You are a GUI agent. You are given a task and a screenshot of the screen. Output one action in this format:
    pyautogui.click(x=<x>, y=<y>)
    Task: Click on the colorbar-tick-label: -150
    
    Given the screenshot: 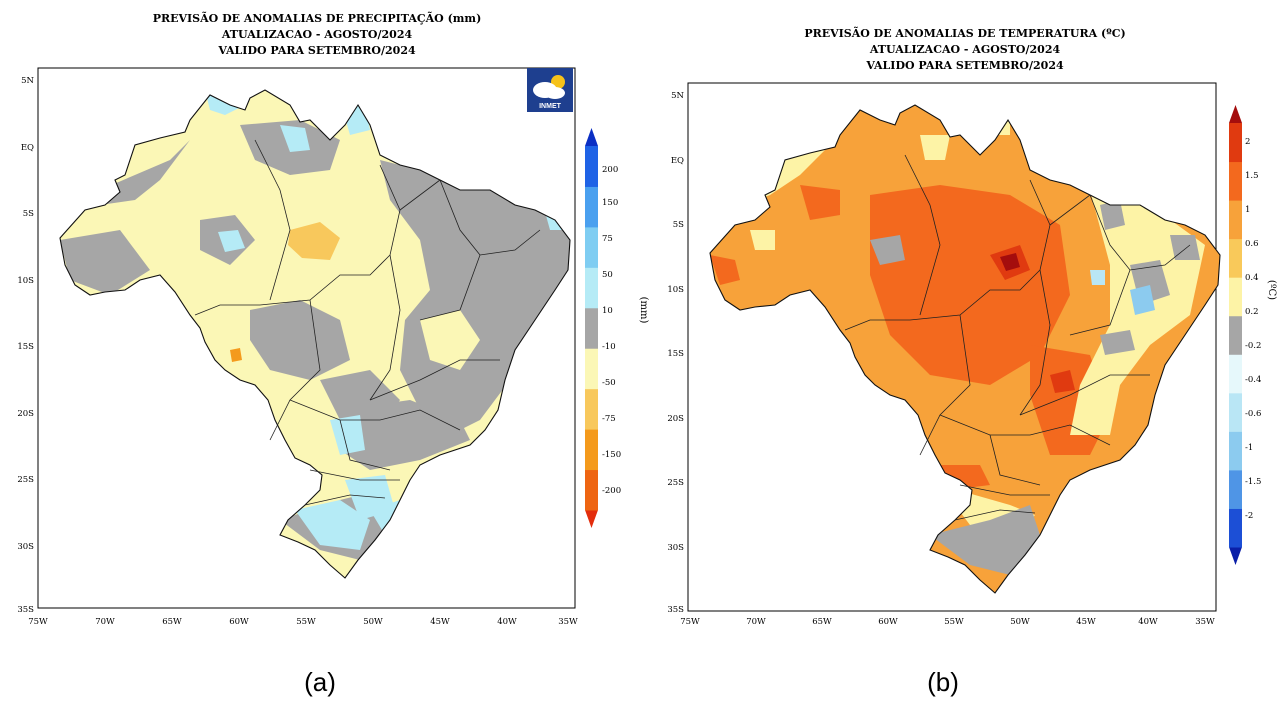 What is the action you would take?
    pyautogui.click(x=611, y=455)
    